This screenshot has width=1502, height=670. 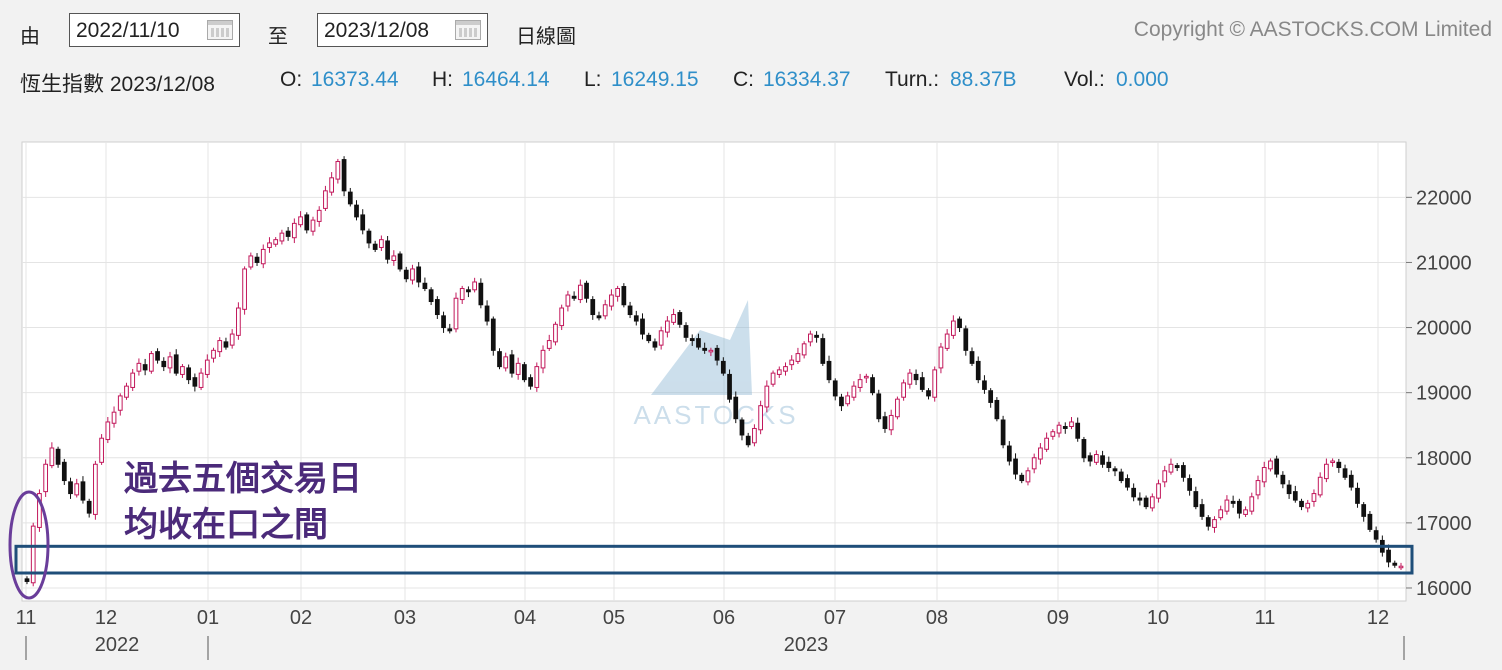 I want to click on index-name-date: 恆生指數 2023/12/08, so click(x=117, y=84).